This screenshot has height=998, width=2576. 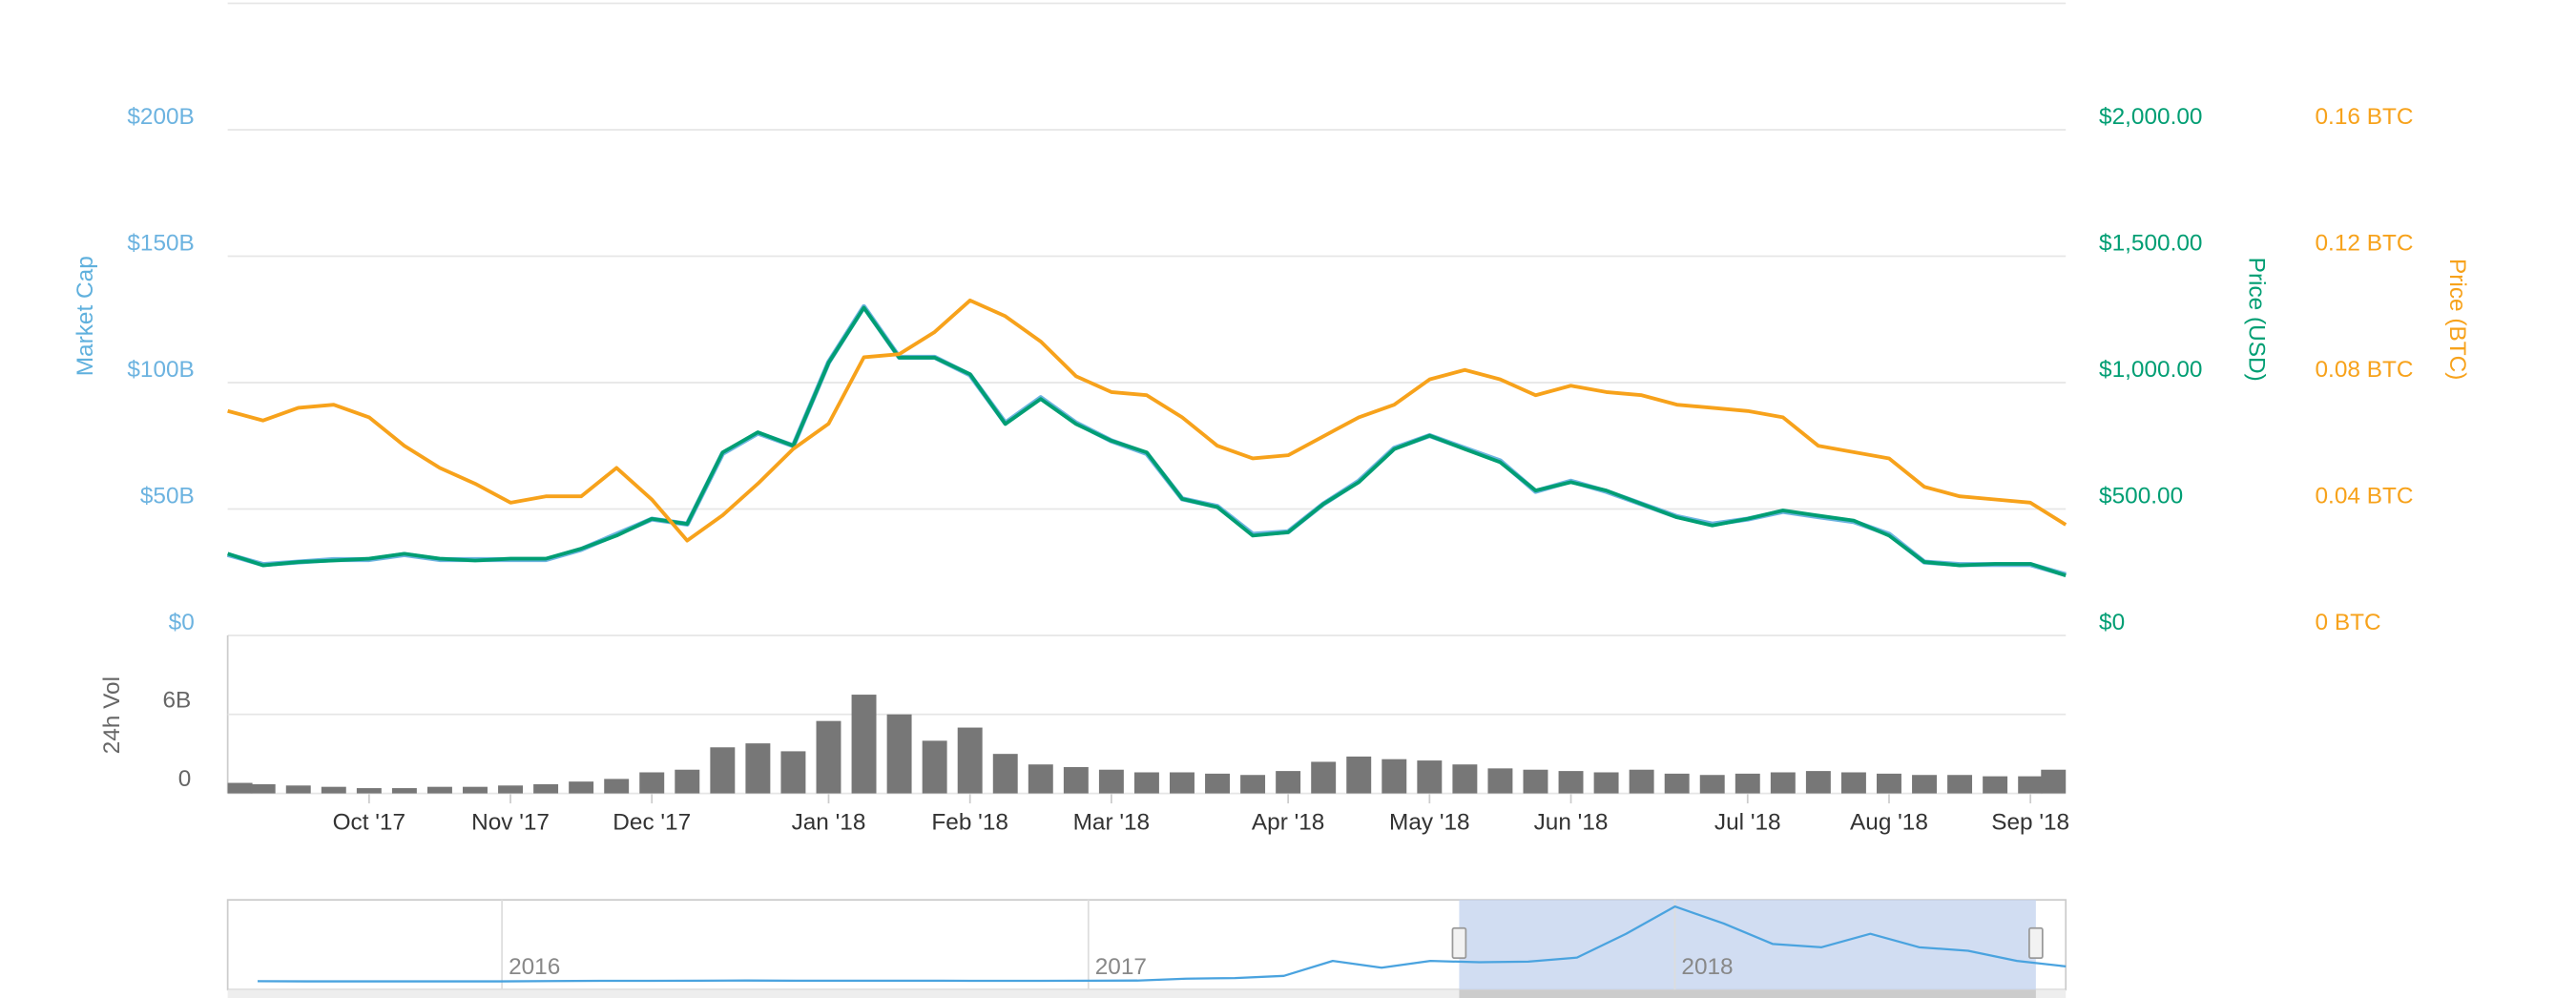 What do you see at coordinates (185, 779) in the screenshot?
I see `volume-tick-label: 0` at bounding box center [185, 779].